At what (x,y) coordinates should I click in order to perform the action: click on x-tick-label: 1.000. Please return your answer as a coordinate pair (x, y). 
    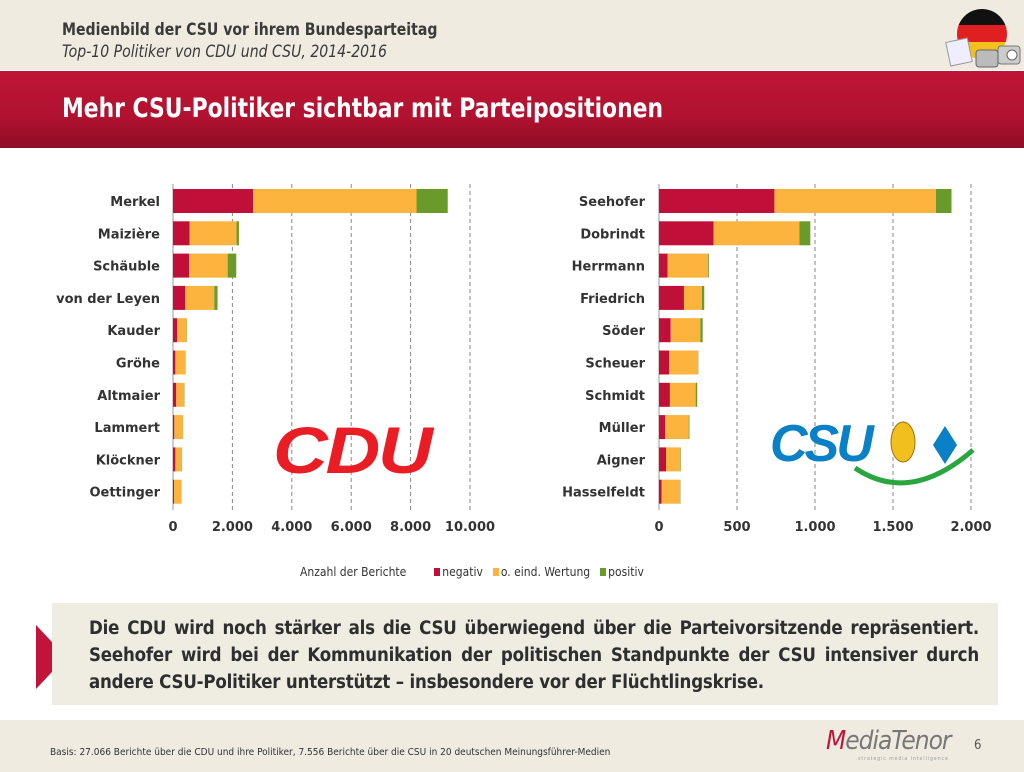
    Looking at the image, I should click on (814, 527).